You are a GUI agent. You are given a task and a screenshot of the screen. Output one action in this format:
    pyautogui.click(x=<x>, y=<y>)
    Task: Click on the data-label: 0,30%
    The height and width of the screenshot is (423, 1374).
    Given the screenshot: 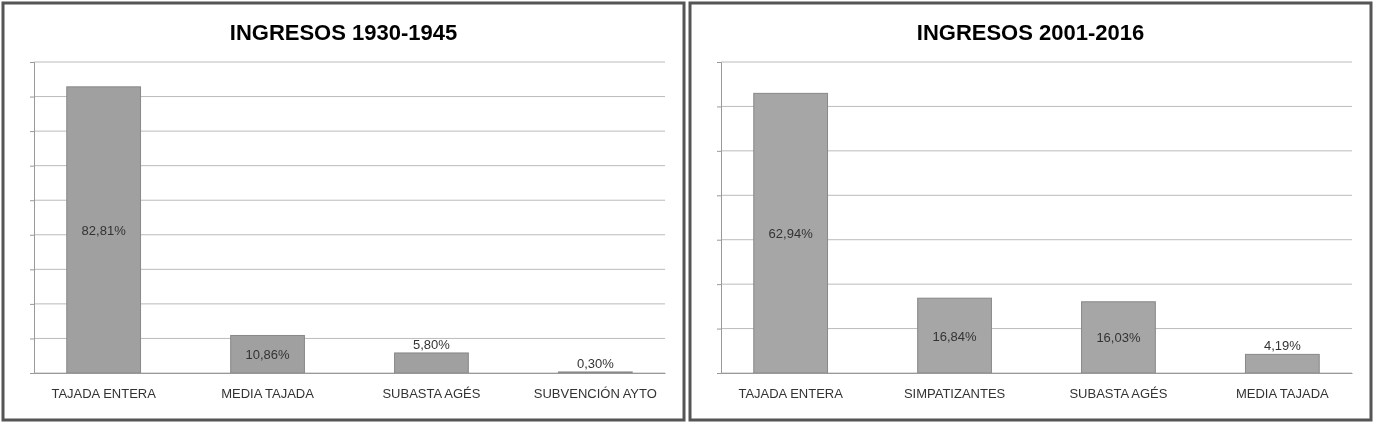 What is the action you would take?
    pyautogui.click(x=595, y=363)
    